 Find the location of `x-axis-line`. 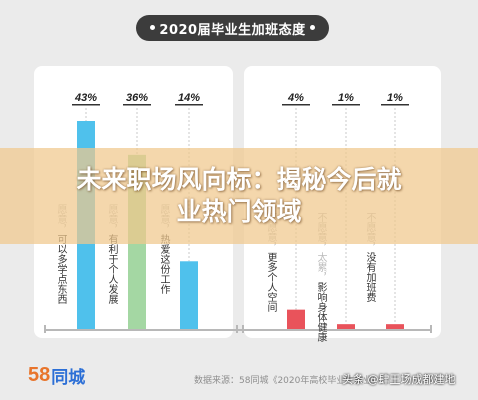

x-axis-line is located at coordinates (238, 330).